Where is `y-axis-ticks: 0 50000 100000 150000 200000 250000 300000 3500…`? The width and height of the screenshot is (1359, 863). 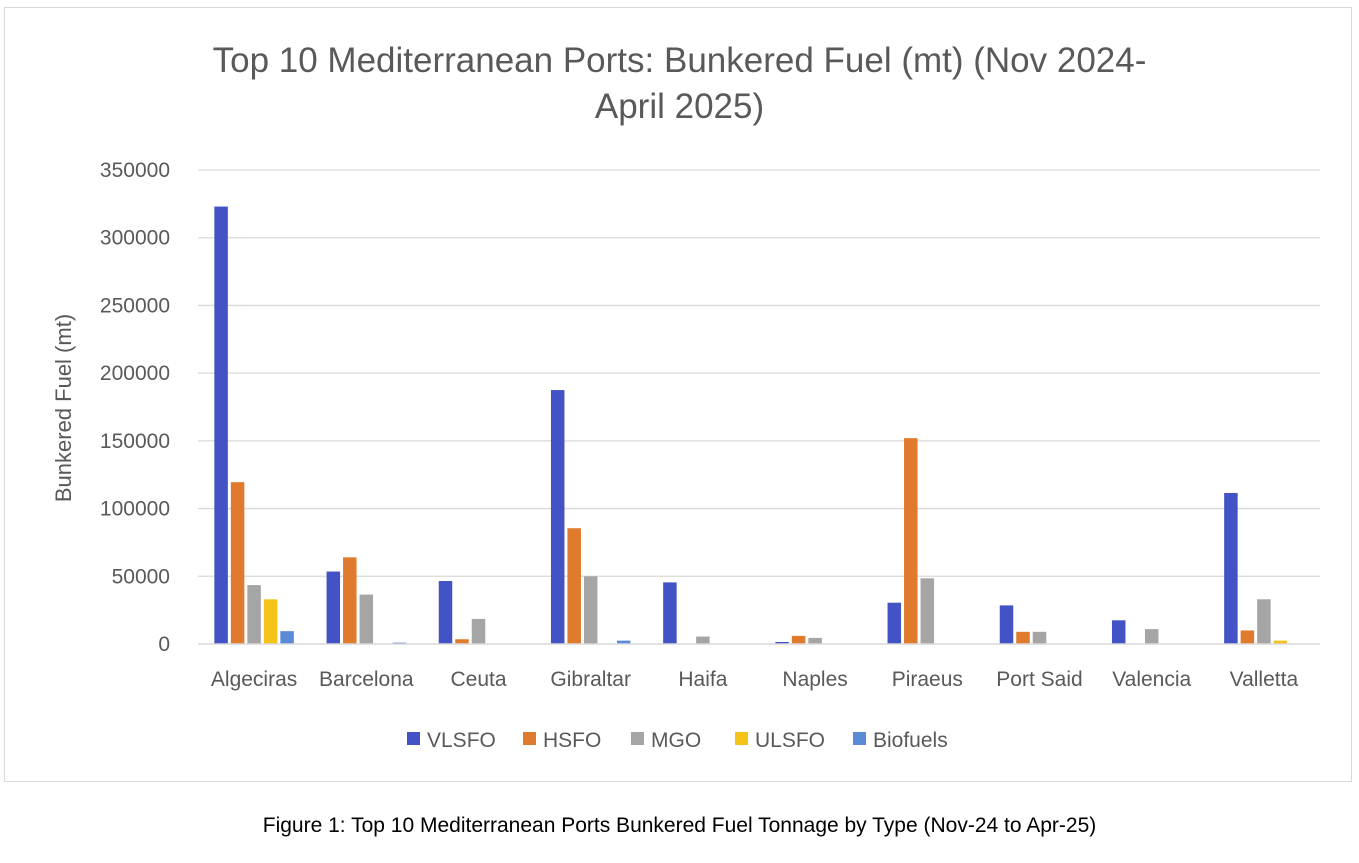
y-axis-ticks: 0 50000 100000 150000 200000 250000 300000 3500… is located at coordinates (135, 407).